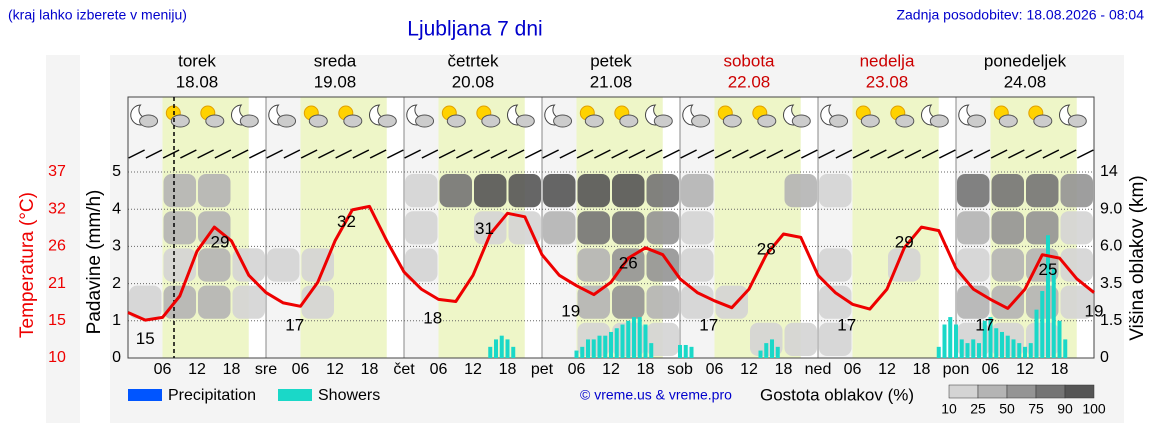  I want to click on temp-label: 31, so click(484, 228).